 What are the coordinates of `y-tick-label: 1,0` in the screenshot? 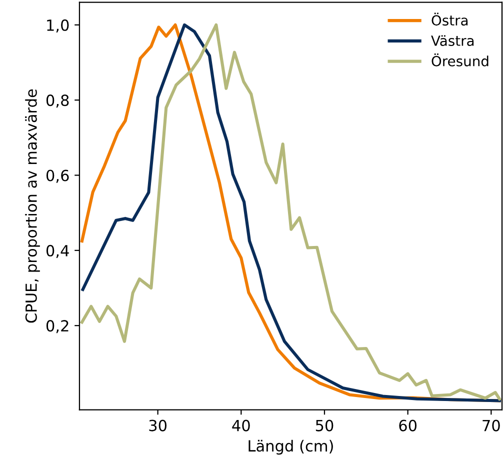 It's located at (58, 25).